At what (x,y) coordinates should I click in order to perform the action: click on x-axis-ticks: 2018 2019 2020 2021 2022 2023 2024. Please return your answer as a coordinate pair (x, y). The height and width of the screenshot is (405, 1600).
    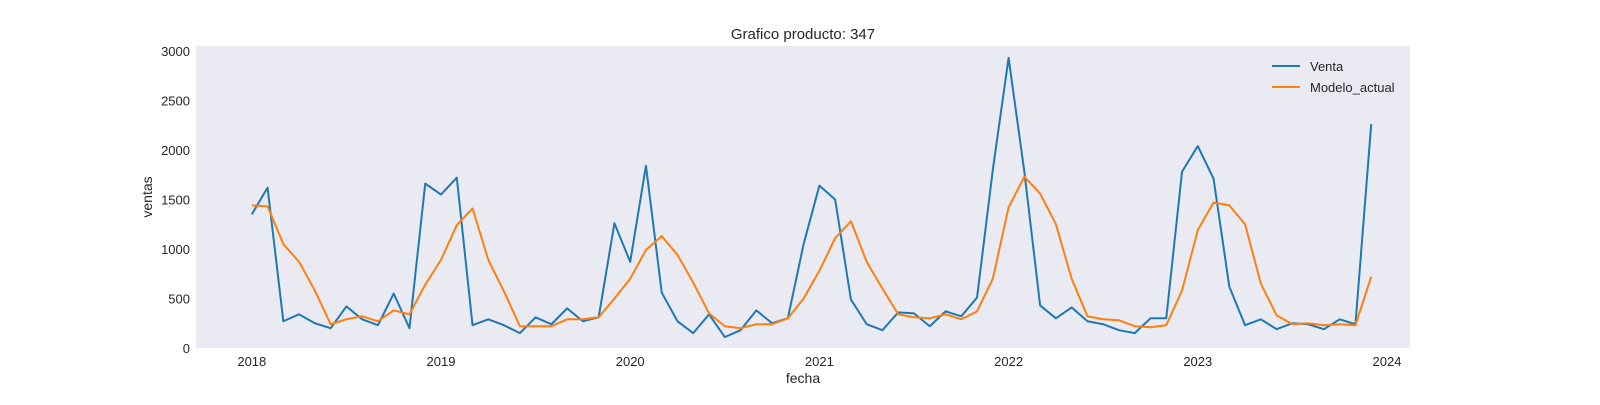
    Looking at the image, I should click on (819, 361).